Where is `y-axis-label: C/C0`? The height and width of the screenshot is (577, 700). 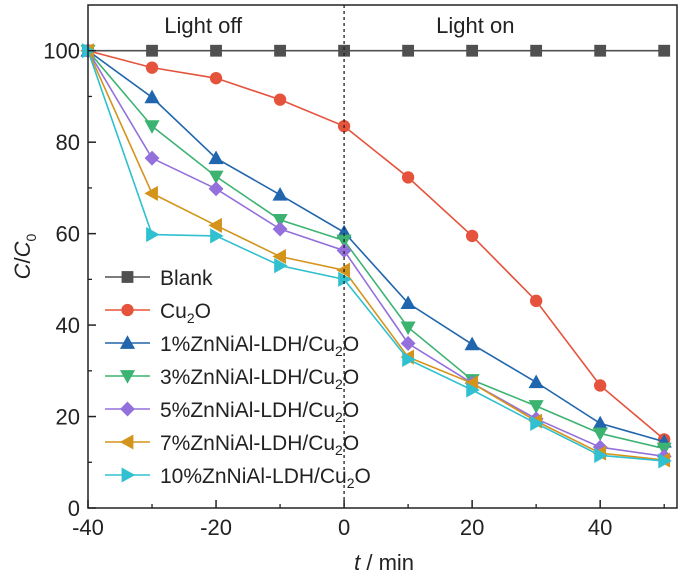
y-axis-label: C/C0 is located at coordinates (24, 256).